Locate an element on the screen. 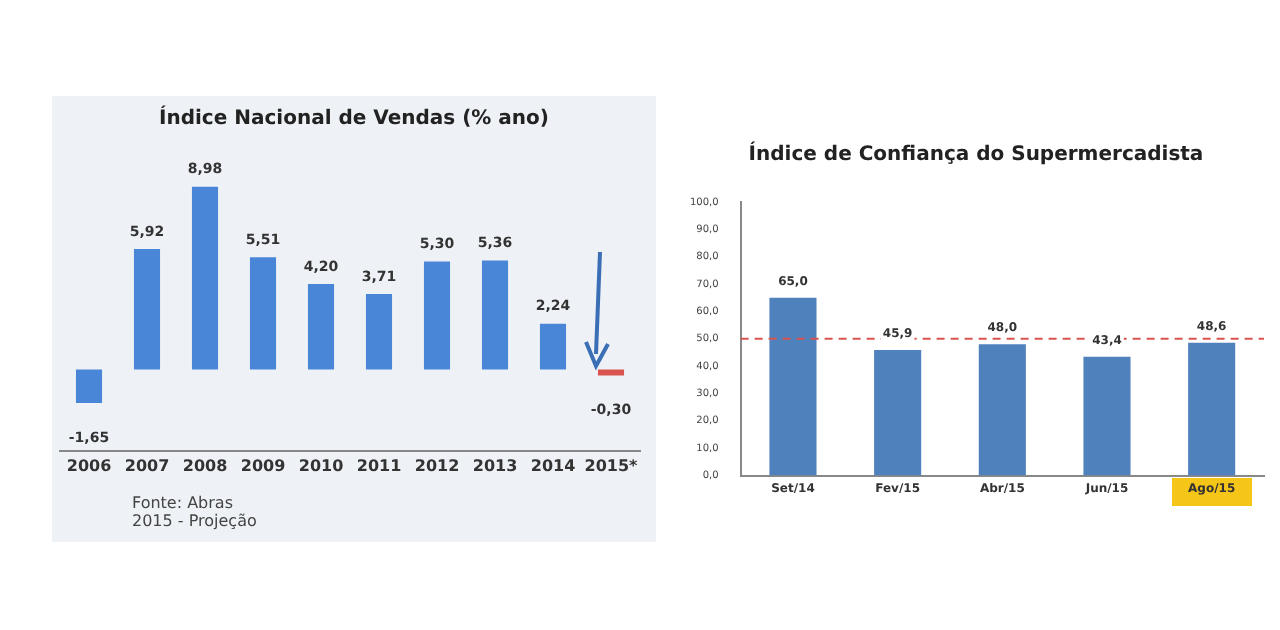 This screenshot has height=630, width=1280. x-tick-label: 2010 is located at coordinates (321, 465).